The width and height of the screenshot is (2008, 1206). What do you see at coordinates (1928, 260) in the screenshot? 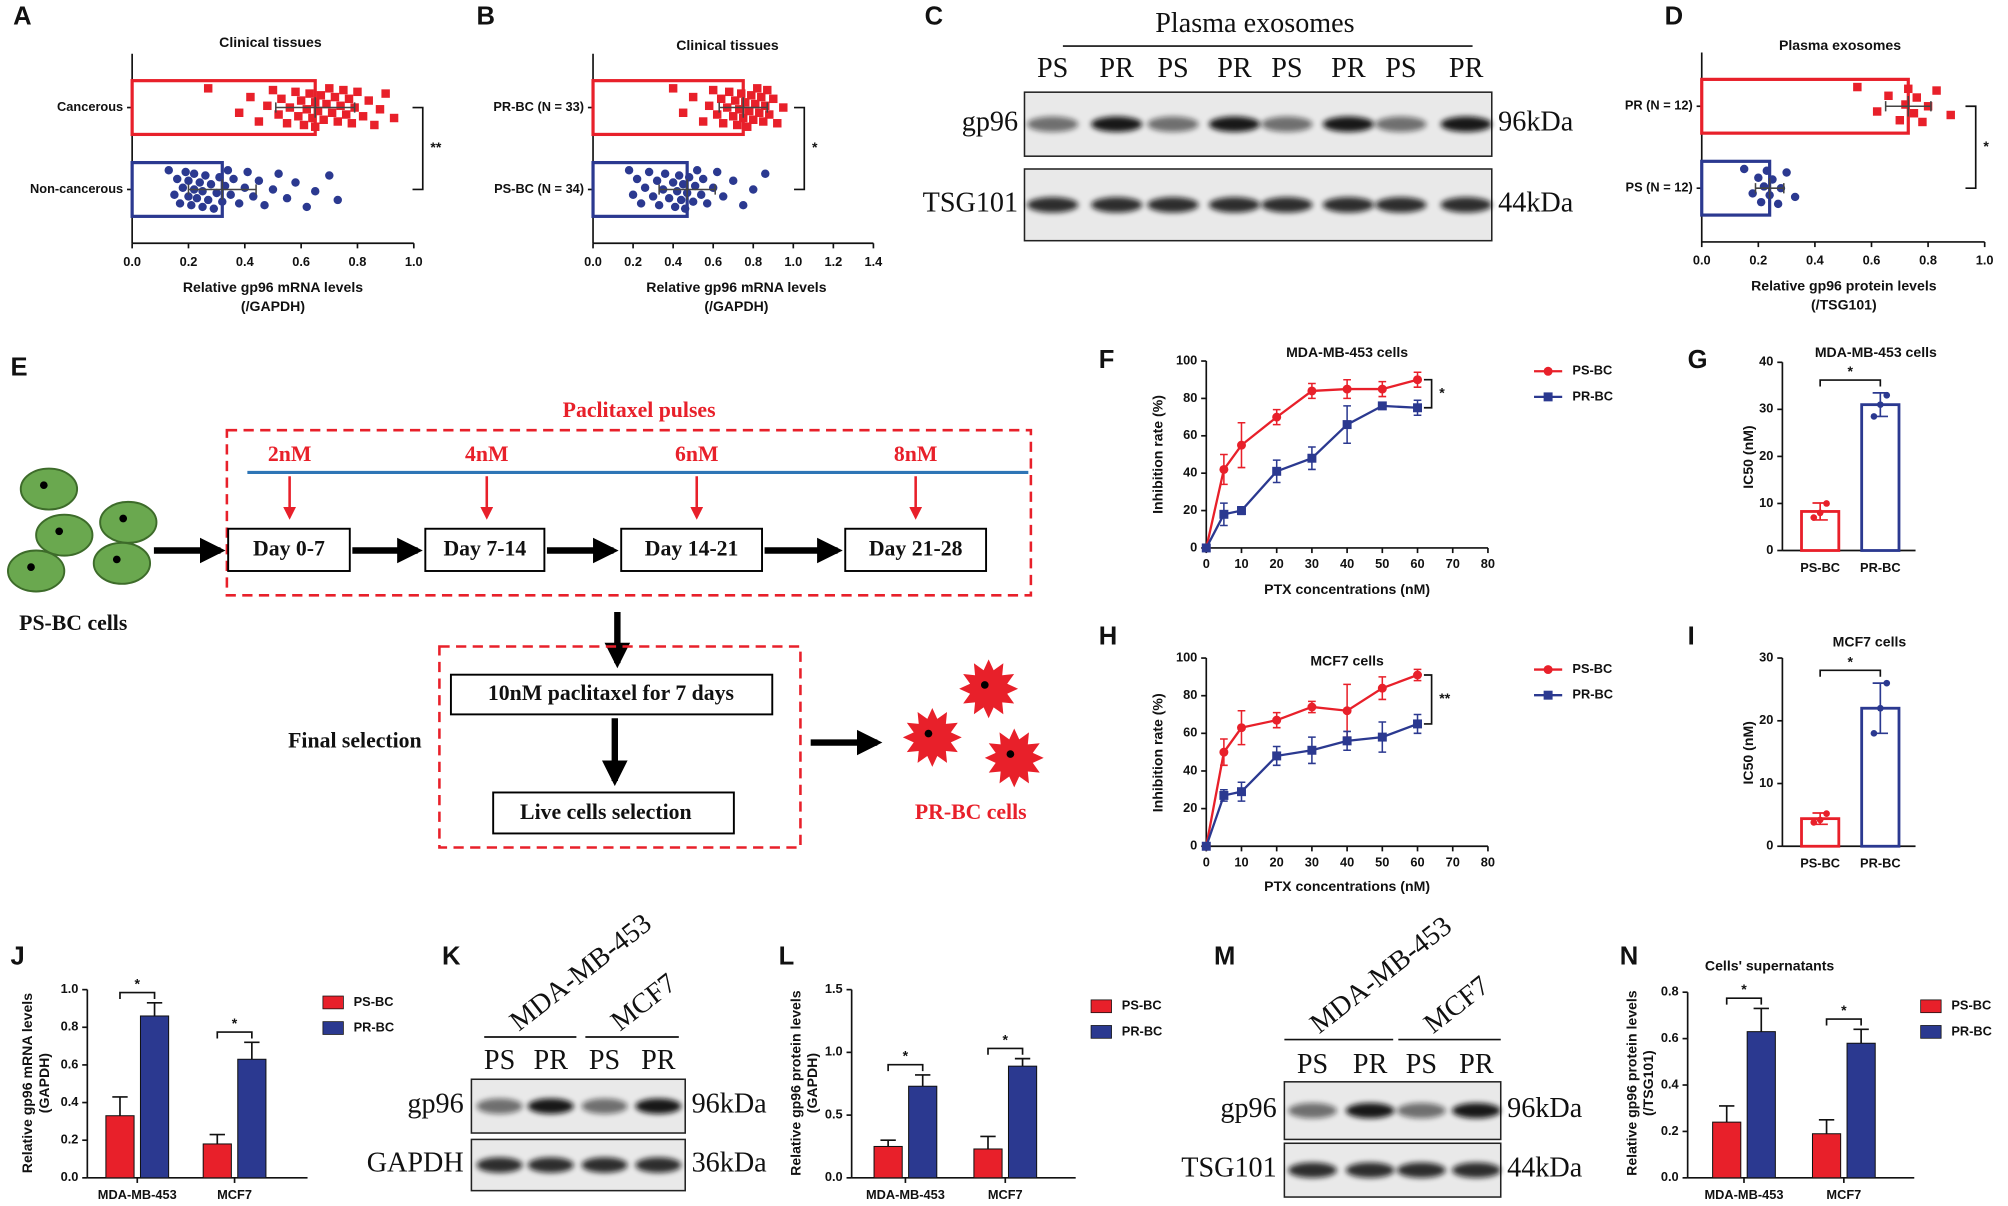
I see `x-tick-label: 0.8` at bounding box center [1928, 260].